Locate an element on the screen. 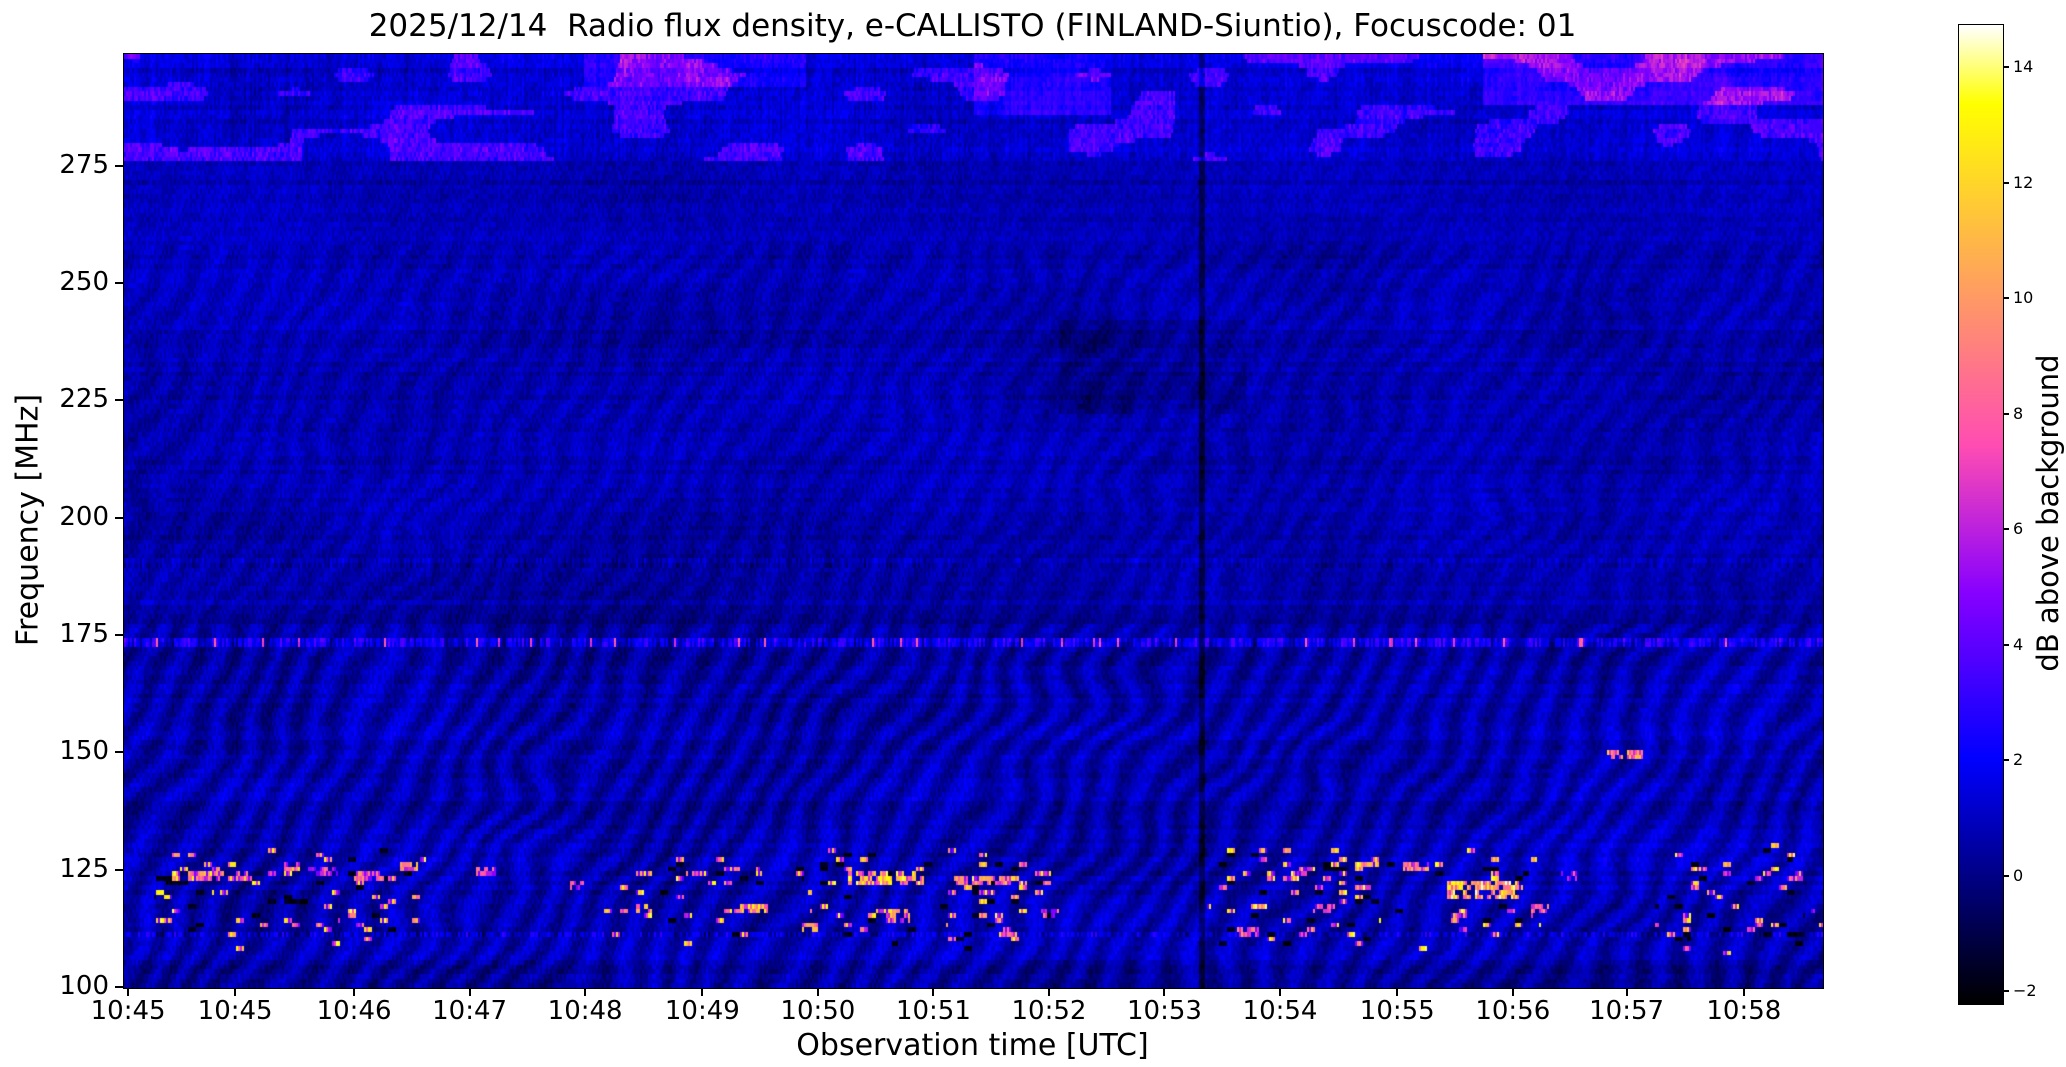  y-tick-label: 200 is located at coordinates (84, 516).